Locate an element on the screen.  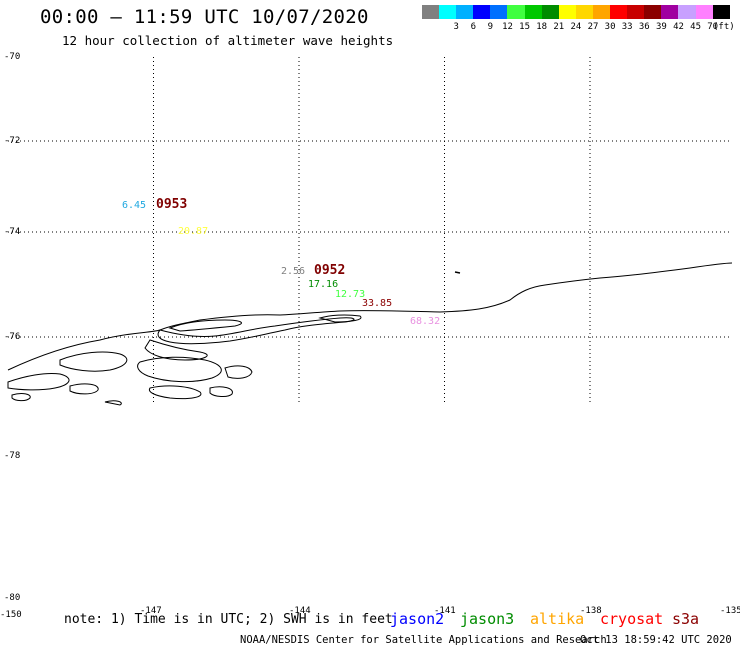
colorbar-tick-label: 30 is located at coordinates (610, 27).